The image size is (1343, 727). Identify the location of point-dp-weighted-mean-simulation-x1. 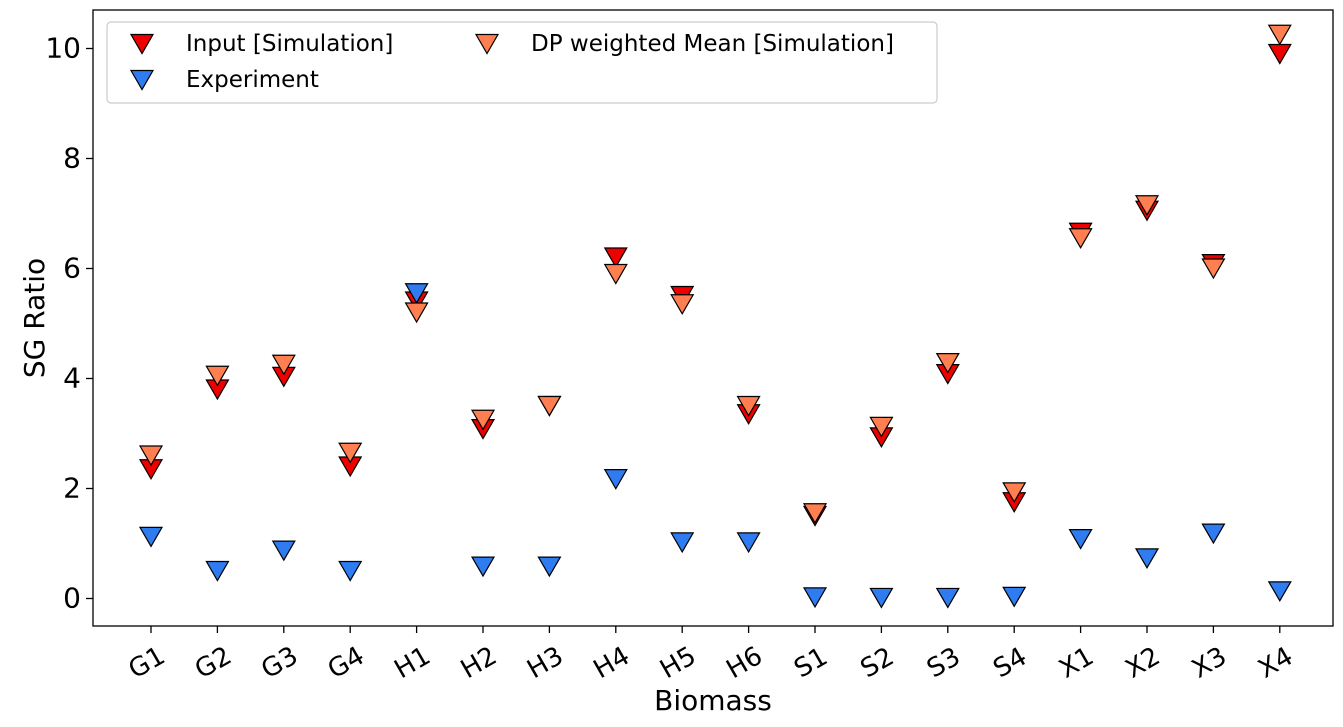
(1080, 238).